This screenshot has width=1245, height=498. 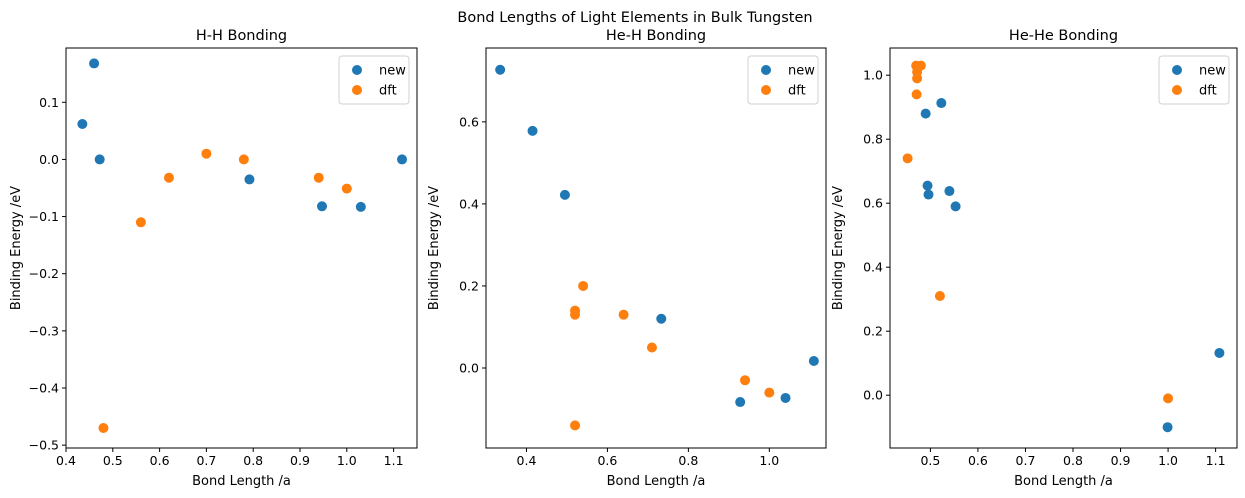 What do you see at coordinates (873, 139) in the screenshot?
I see `y-tick-label: 0.8` at bounding box center [873, 139].